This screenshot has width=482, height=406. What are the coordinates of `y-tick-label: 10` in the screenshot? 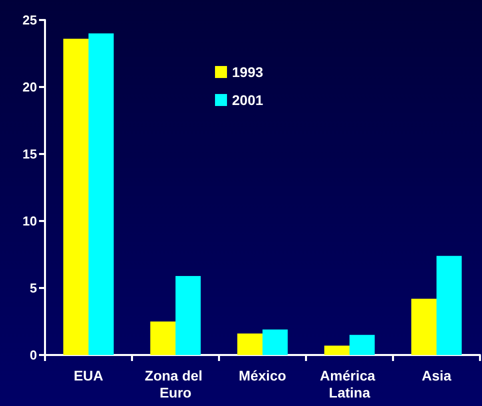 It's located at (29, 221).